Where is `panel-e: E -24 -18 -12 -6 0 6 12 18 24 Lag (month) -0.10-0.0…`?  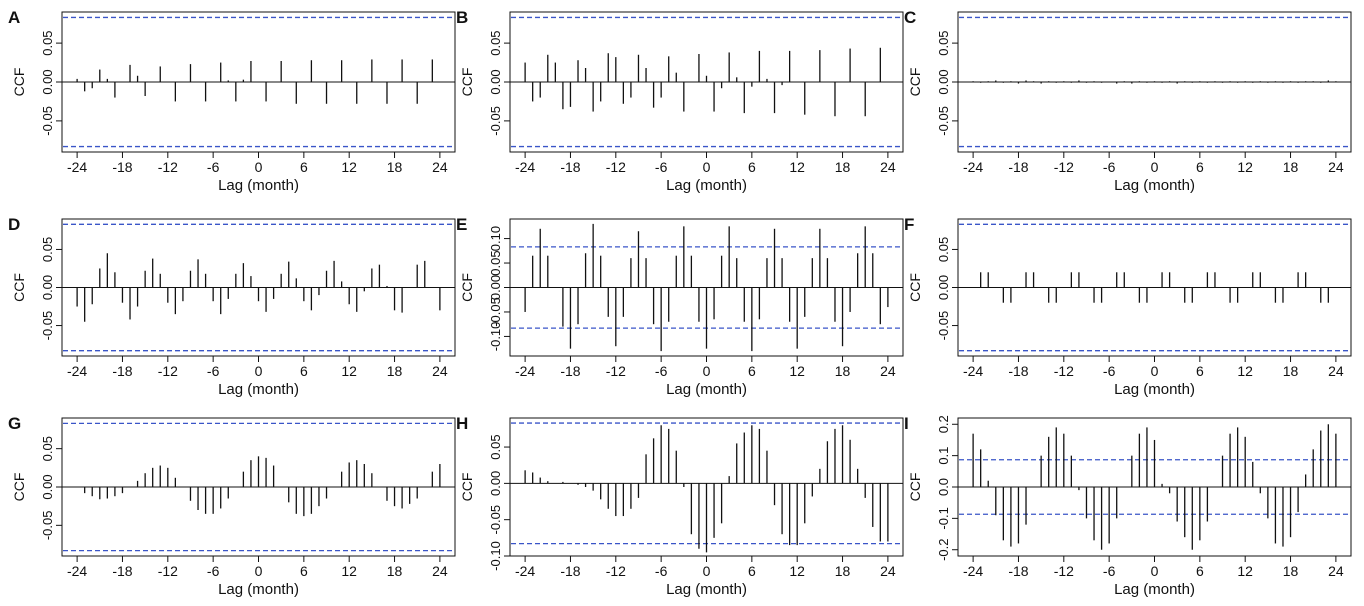
panel-e: E -24 -18 -12 -6 0 6 12 18 24 Lag (month) -0.10-0.0… is located at coordinates (680, 306).